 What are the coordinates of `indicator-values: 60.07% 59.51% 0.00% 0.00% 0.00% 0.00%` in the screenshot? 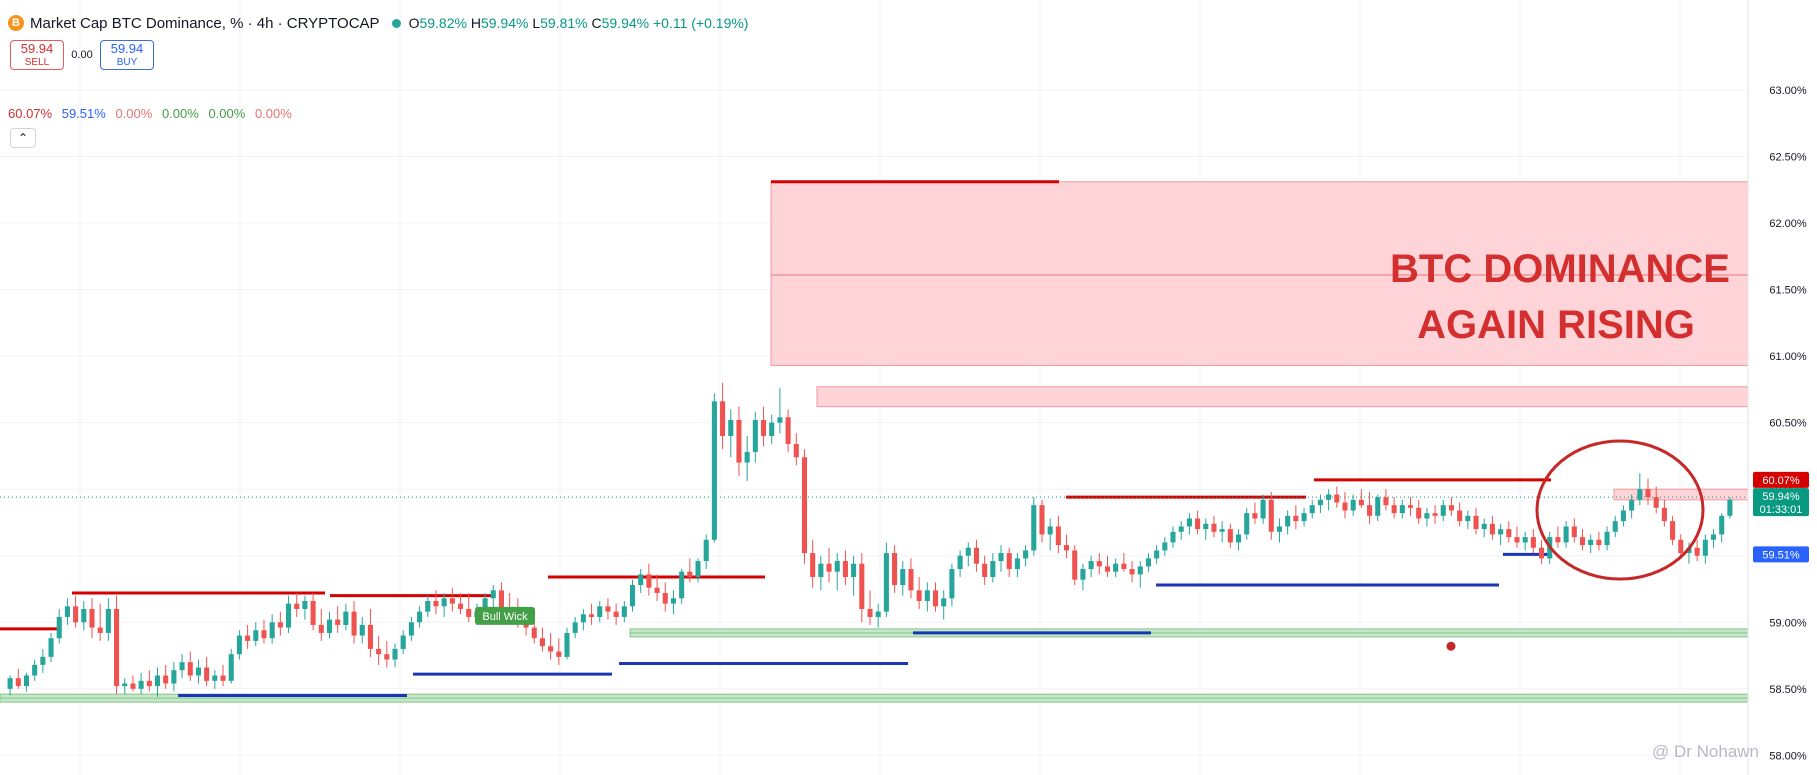 It's located at (153, 113).